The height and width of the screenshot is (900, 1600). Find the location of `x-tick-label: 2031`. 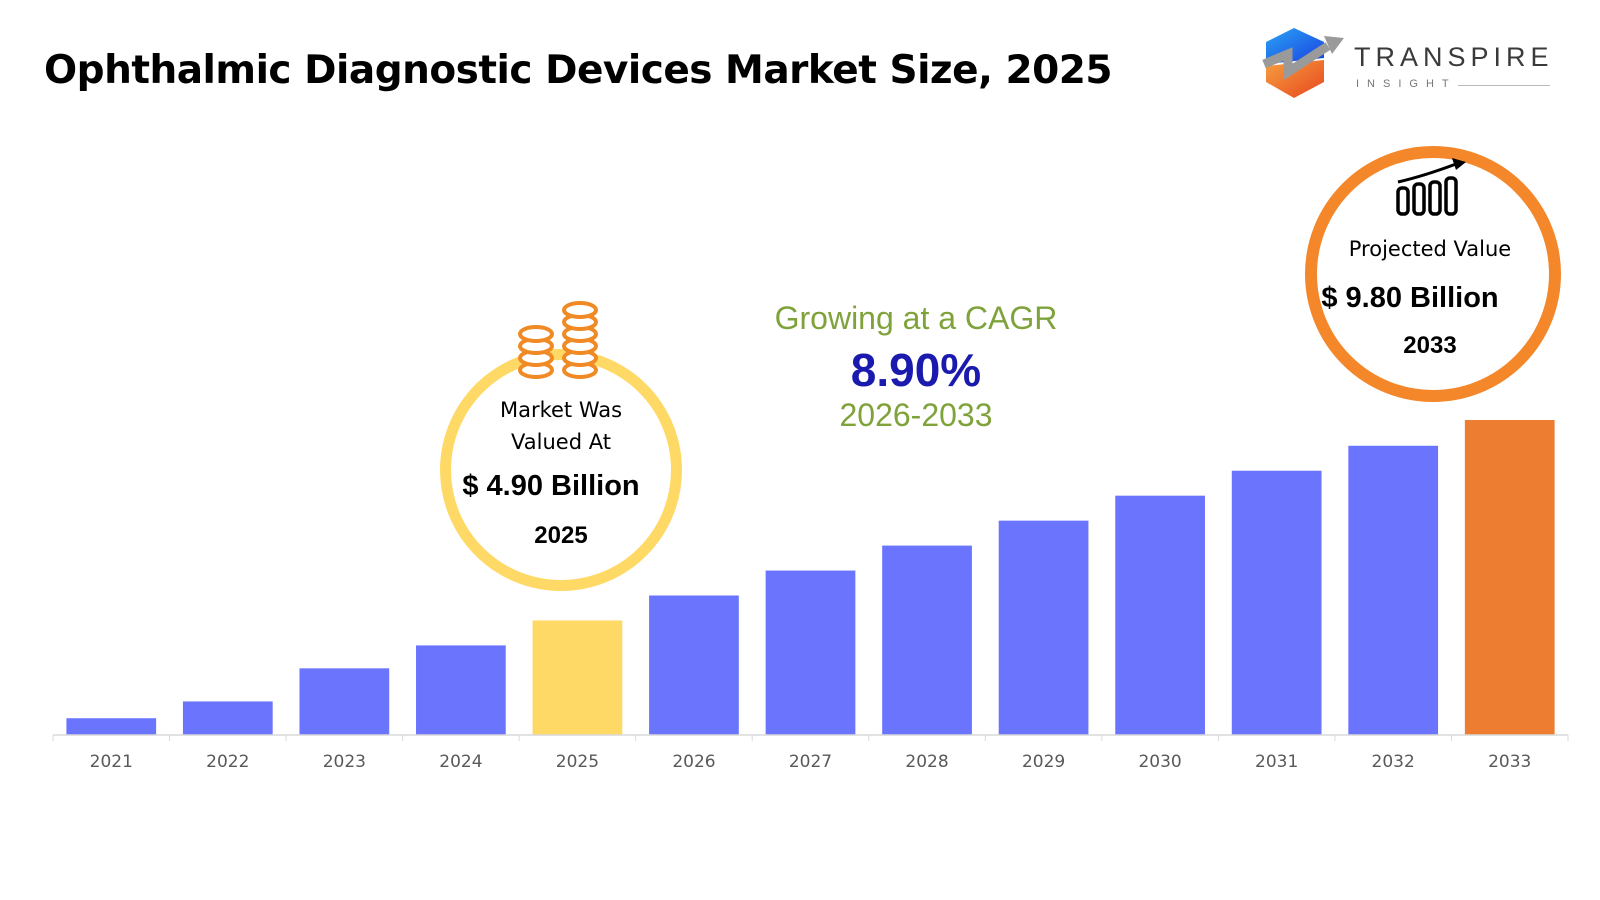

x-tick-label: 2031 is located at coordinates (1276, 762).